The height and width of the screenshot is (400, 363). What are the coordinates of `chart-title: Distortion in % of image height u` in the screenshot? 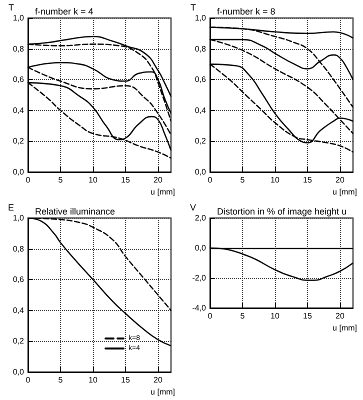 It's located at (282, 211).